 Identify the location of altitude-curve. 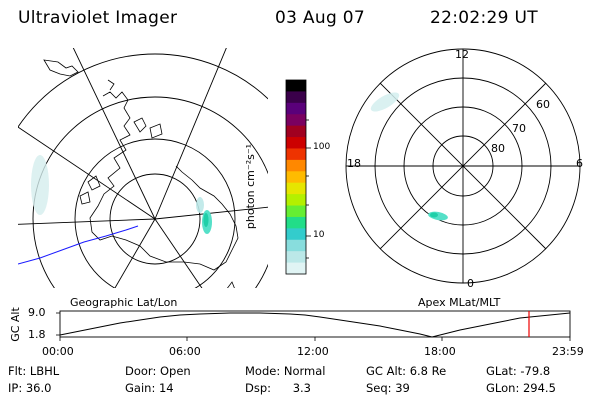
(315, 325).